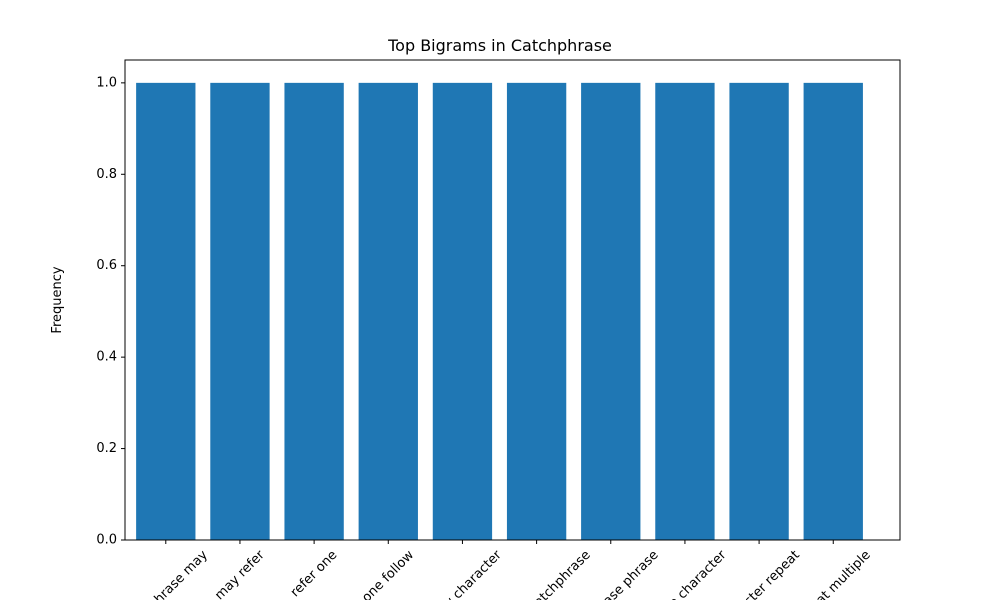 The image size is (1000, 600). I want to click on x-tick-label: follow character, so click(462, 573).